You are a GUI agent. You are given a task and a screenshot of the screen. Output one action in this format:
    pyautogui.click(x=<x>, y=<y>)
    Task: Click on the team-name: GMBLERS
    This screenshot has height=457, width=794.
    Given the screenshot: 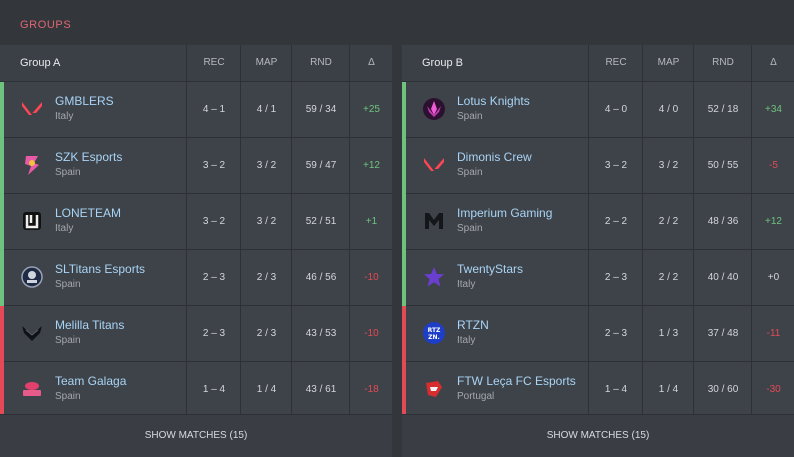 What is the action you would take?
    pyautogui.click(x=84, y=101)
    